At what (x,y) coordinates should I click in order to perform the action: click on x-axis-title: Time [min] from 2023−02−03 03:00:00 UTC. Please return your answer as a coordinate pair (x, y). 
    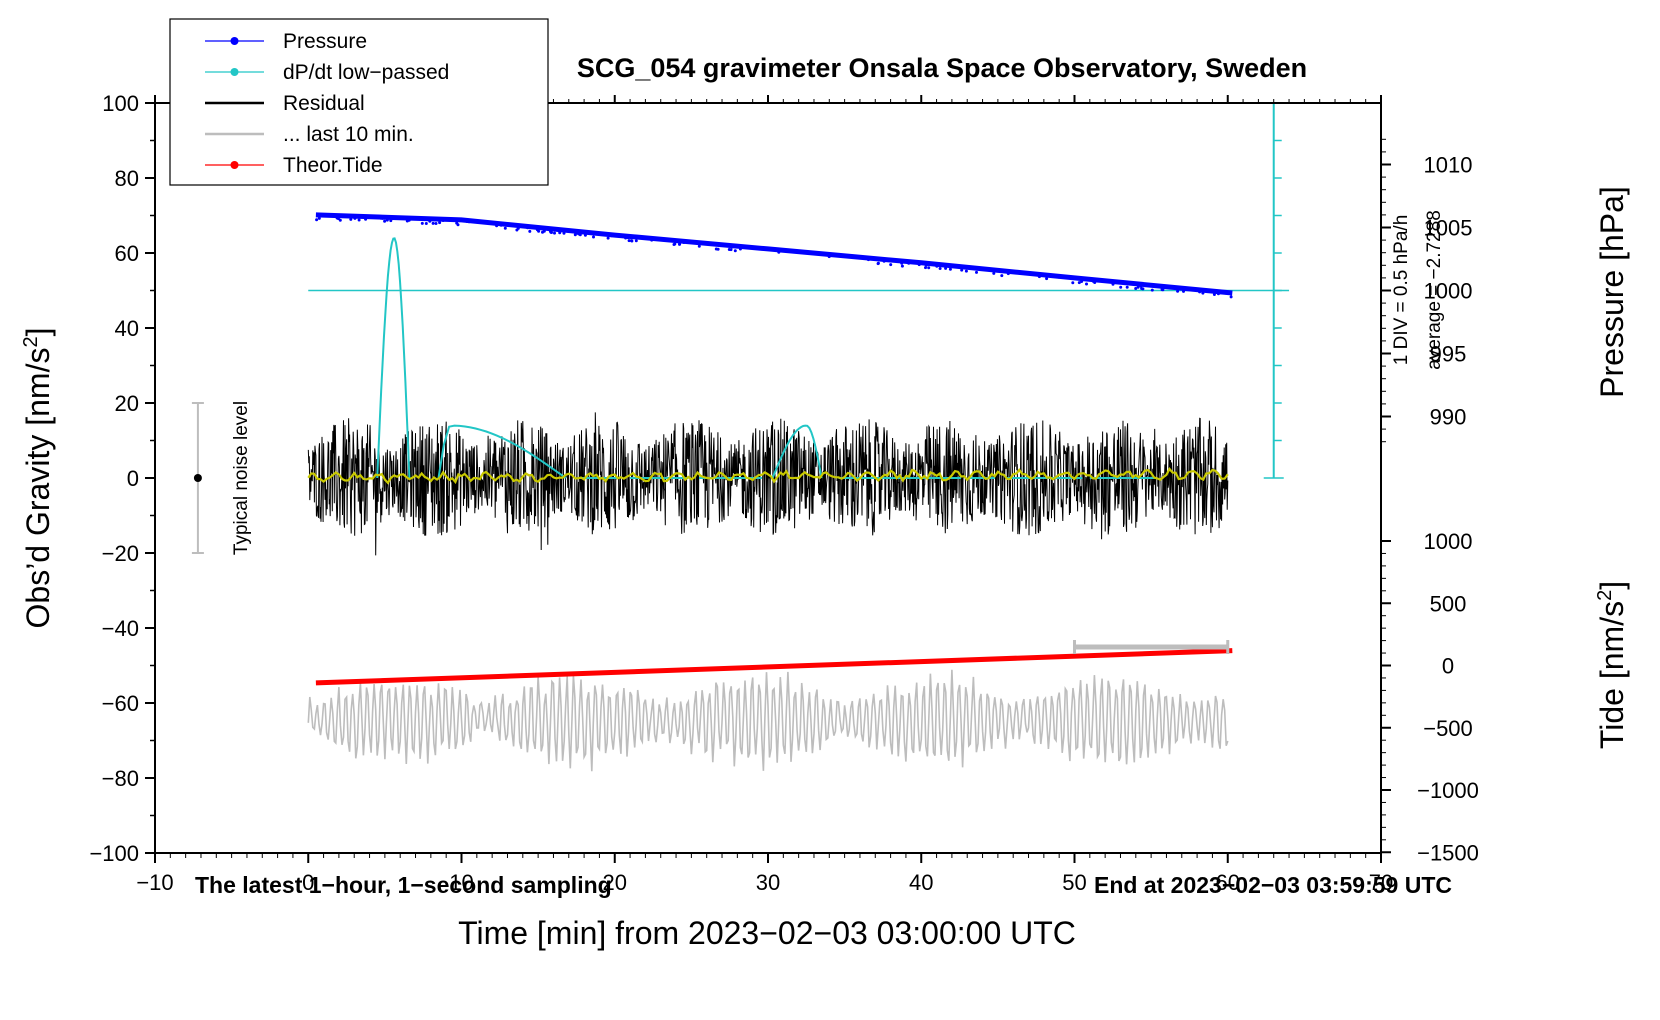
    Looking at the image, I should click on (767, 933).